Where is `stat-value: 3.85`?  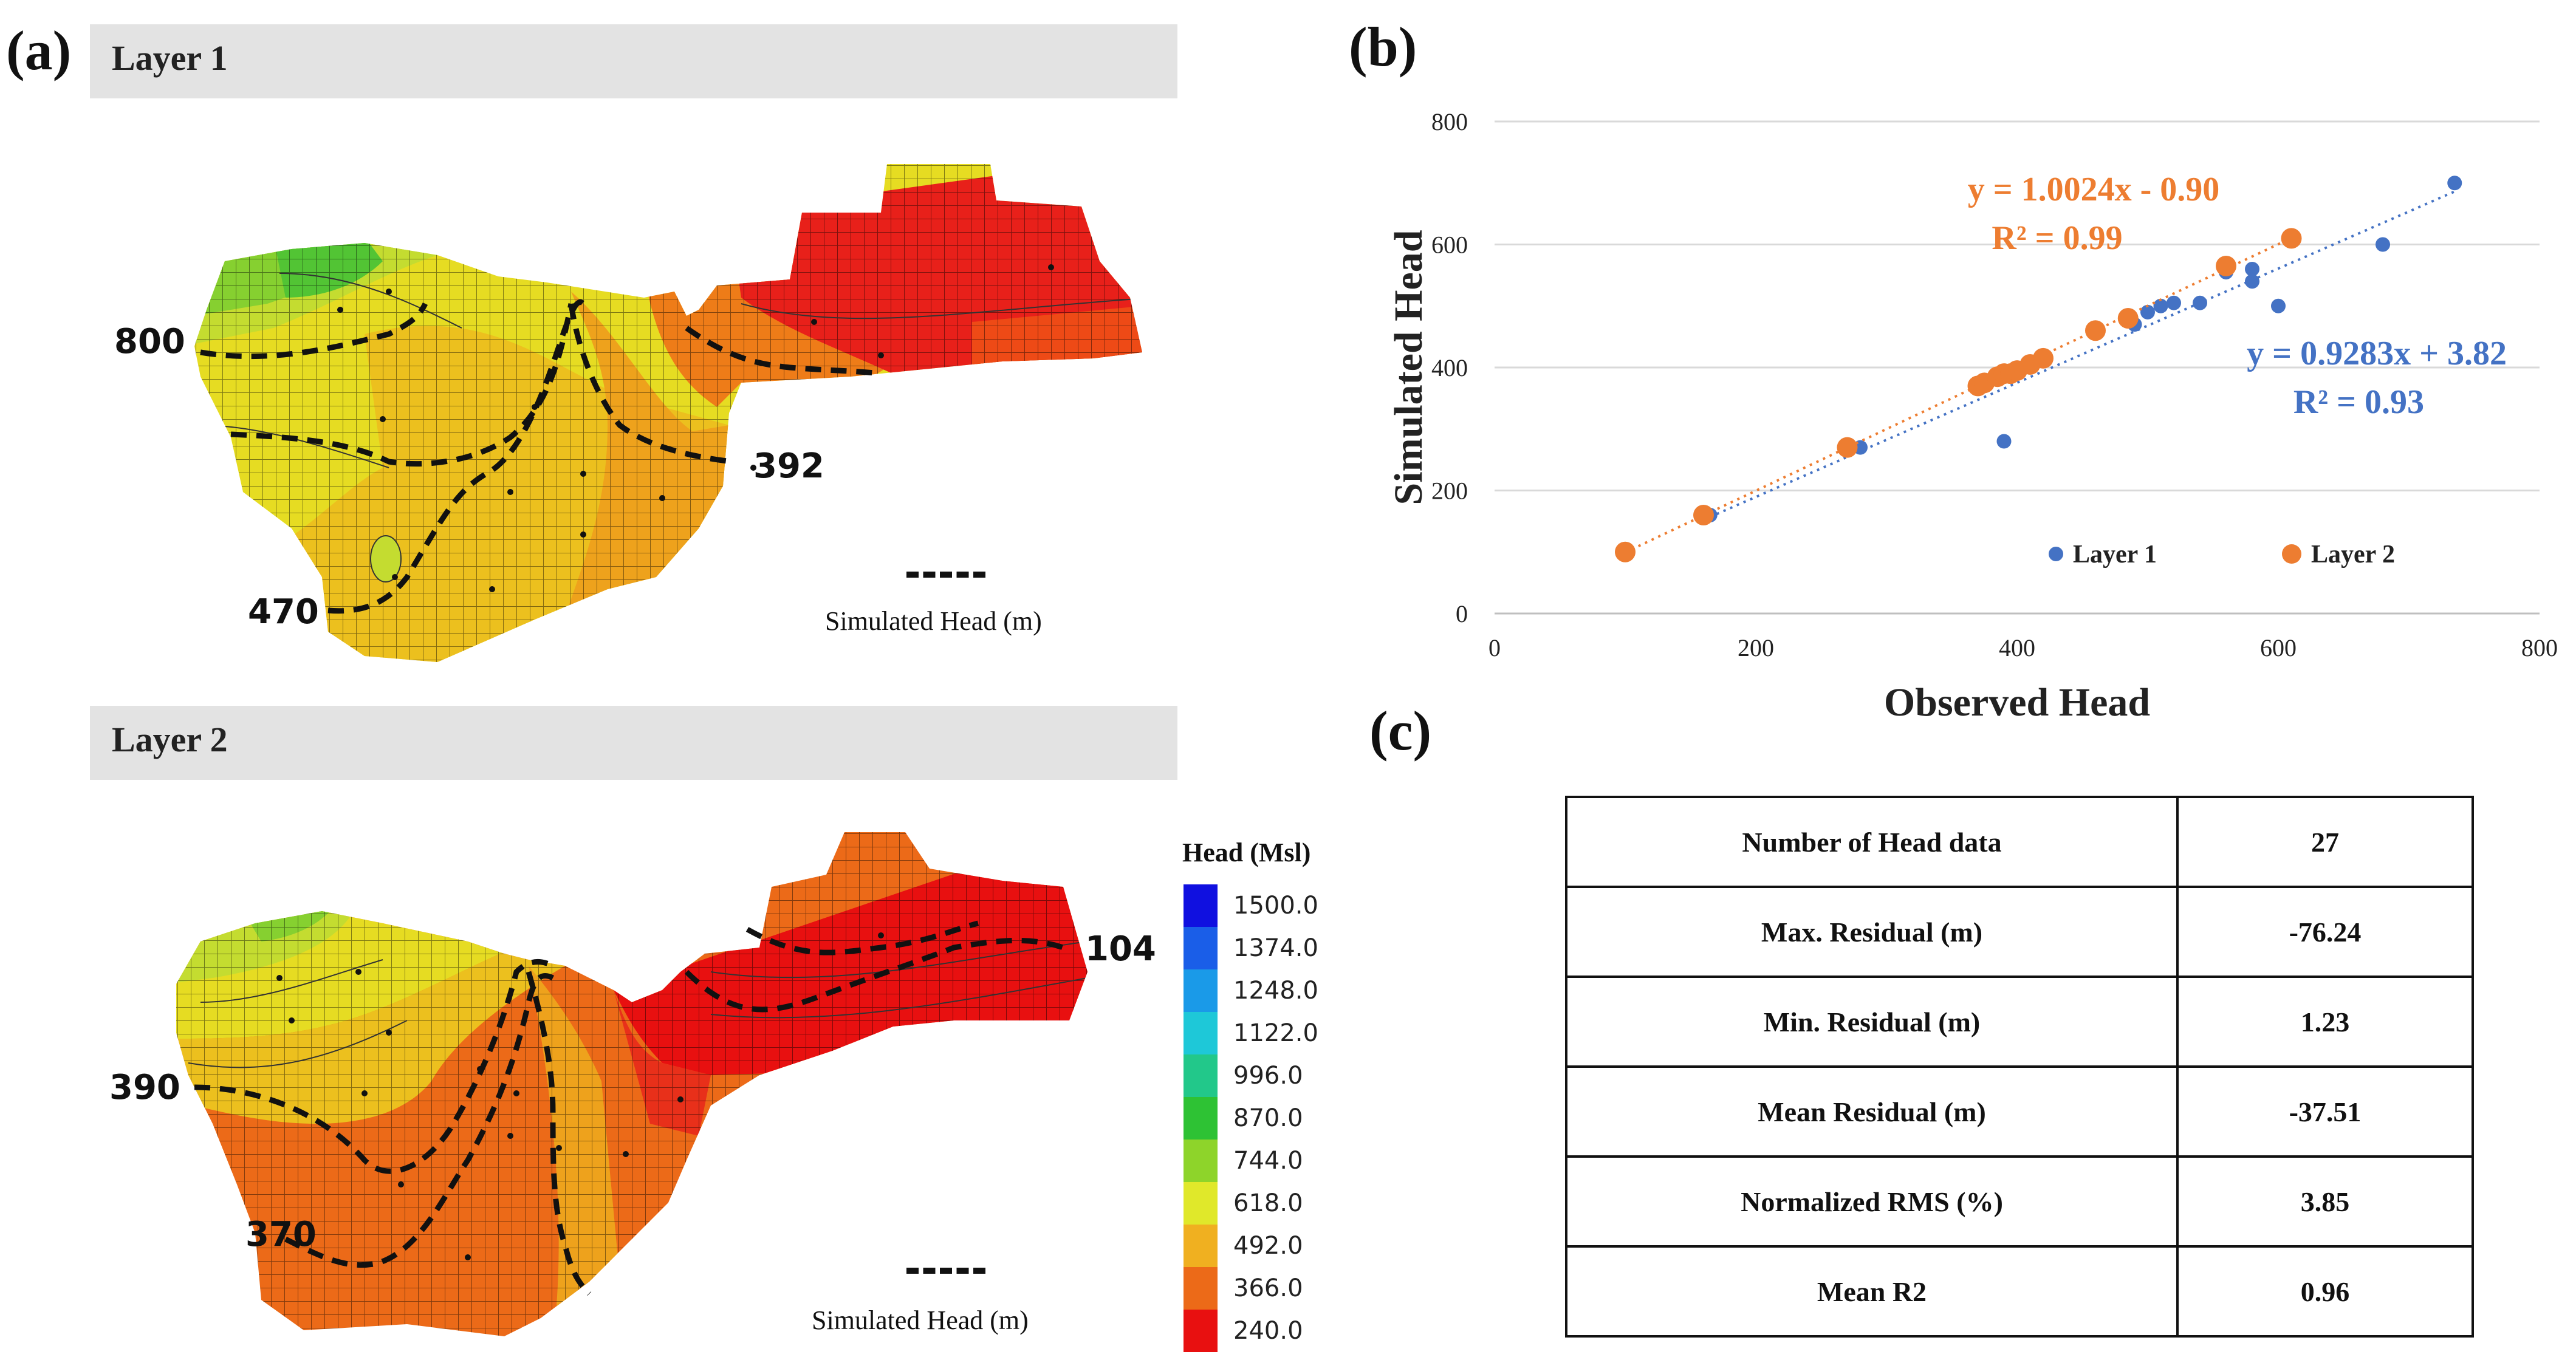 stat-value: 3.85 is located at coordinates (2325, 1201).